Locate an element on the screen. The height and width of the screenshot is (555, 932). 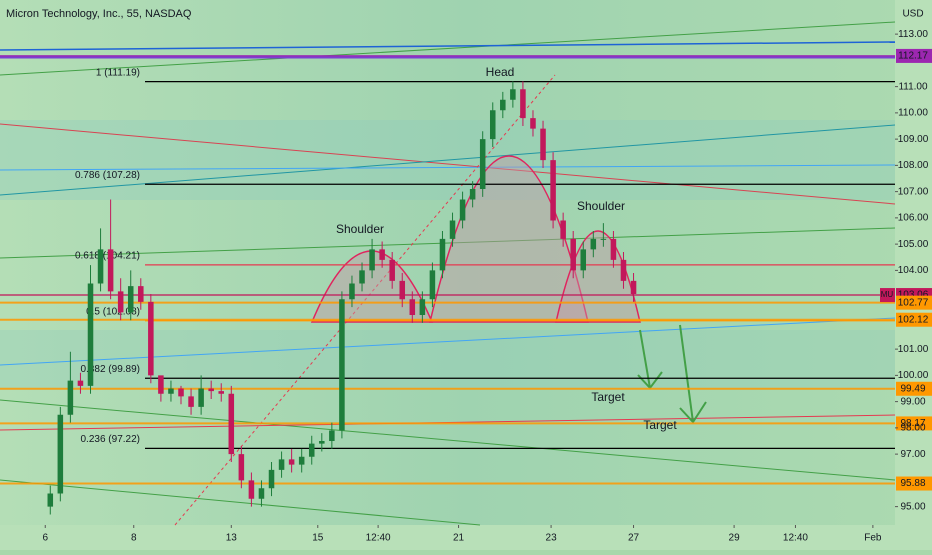
y-tick-label: 101.00 is located at coordinates (913, 349).